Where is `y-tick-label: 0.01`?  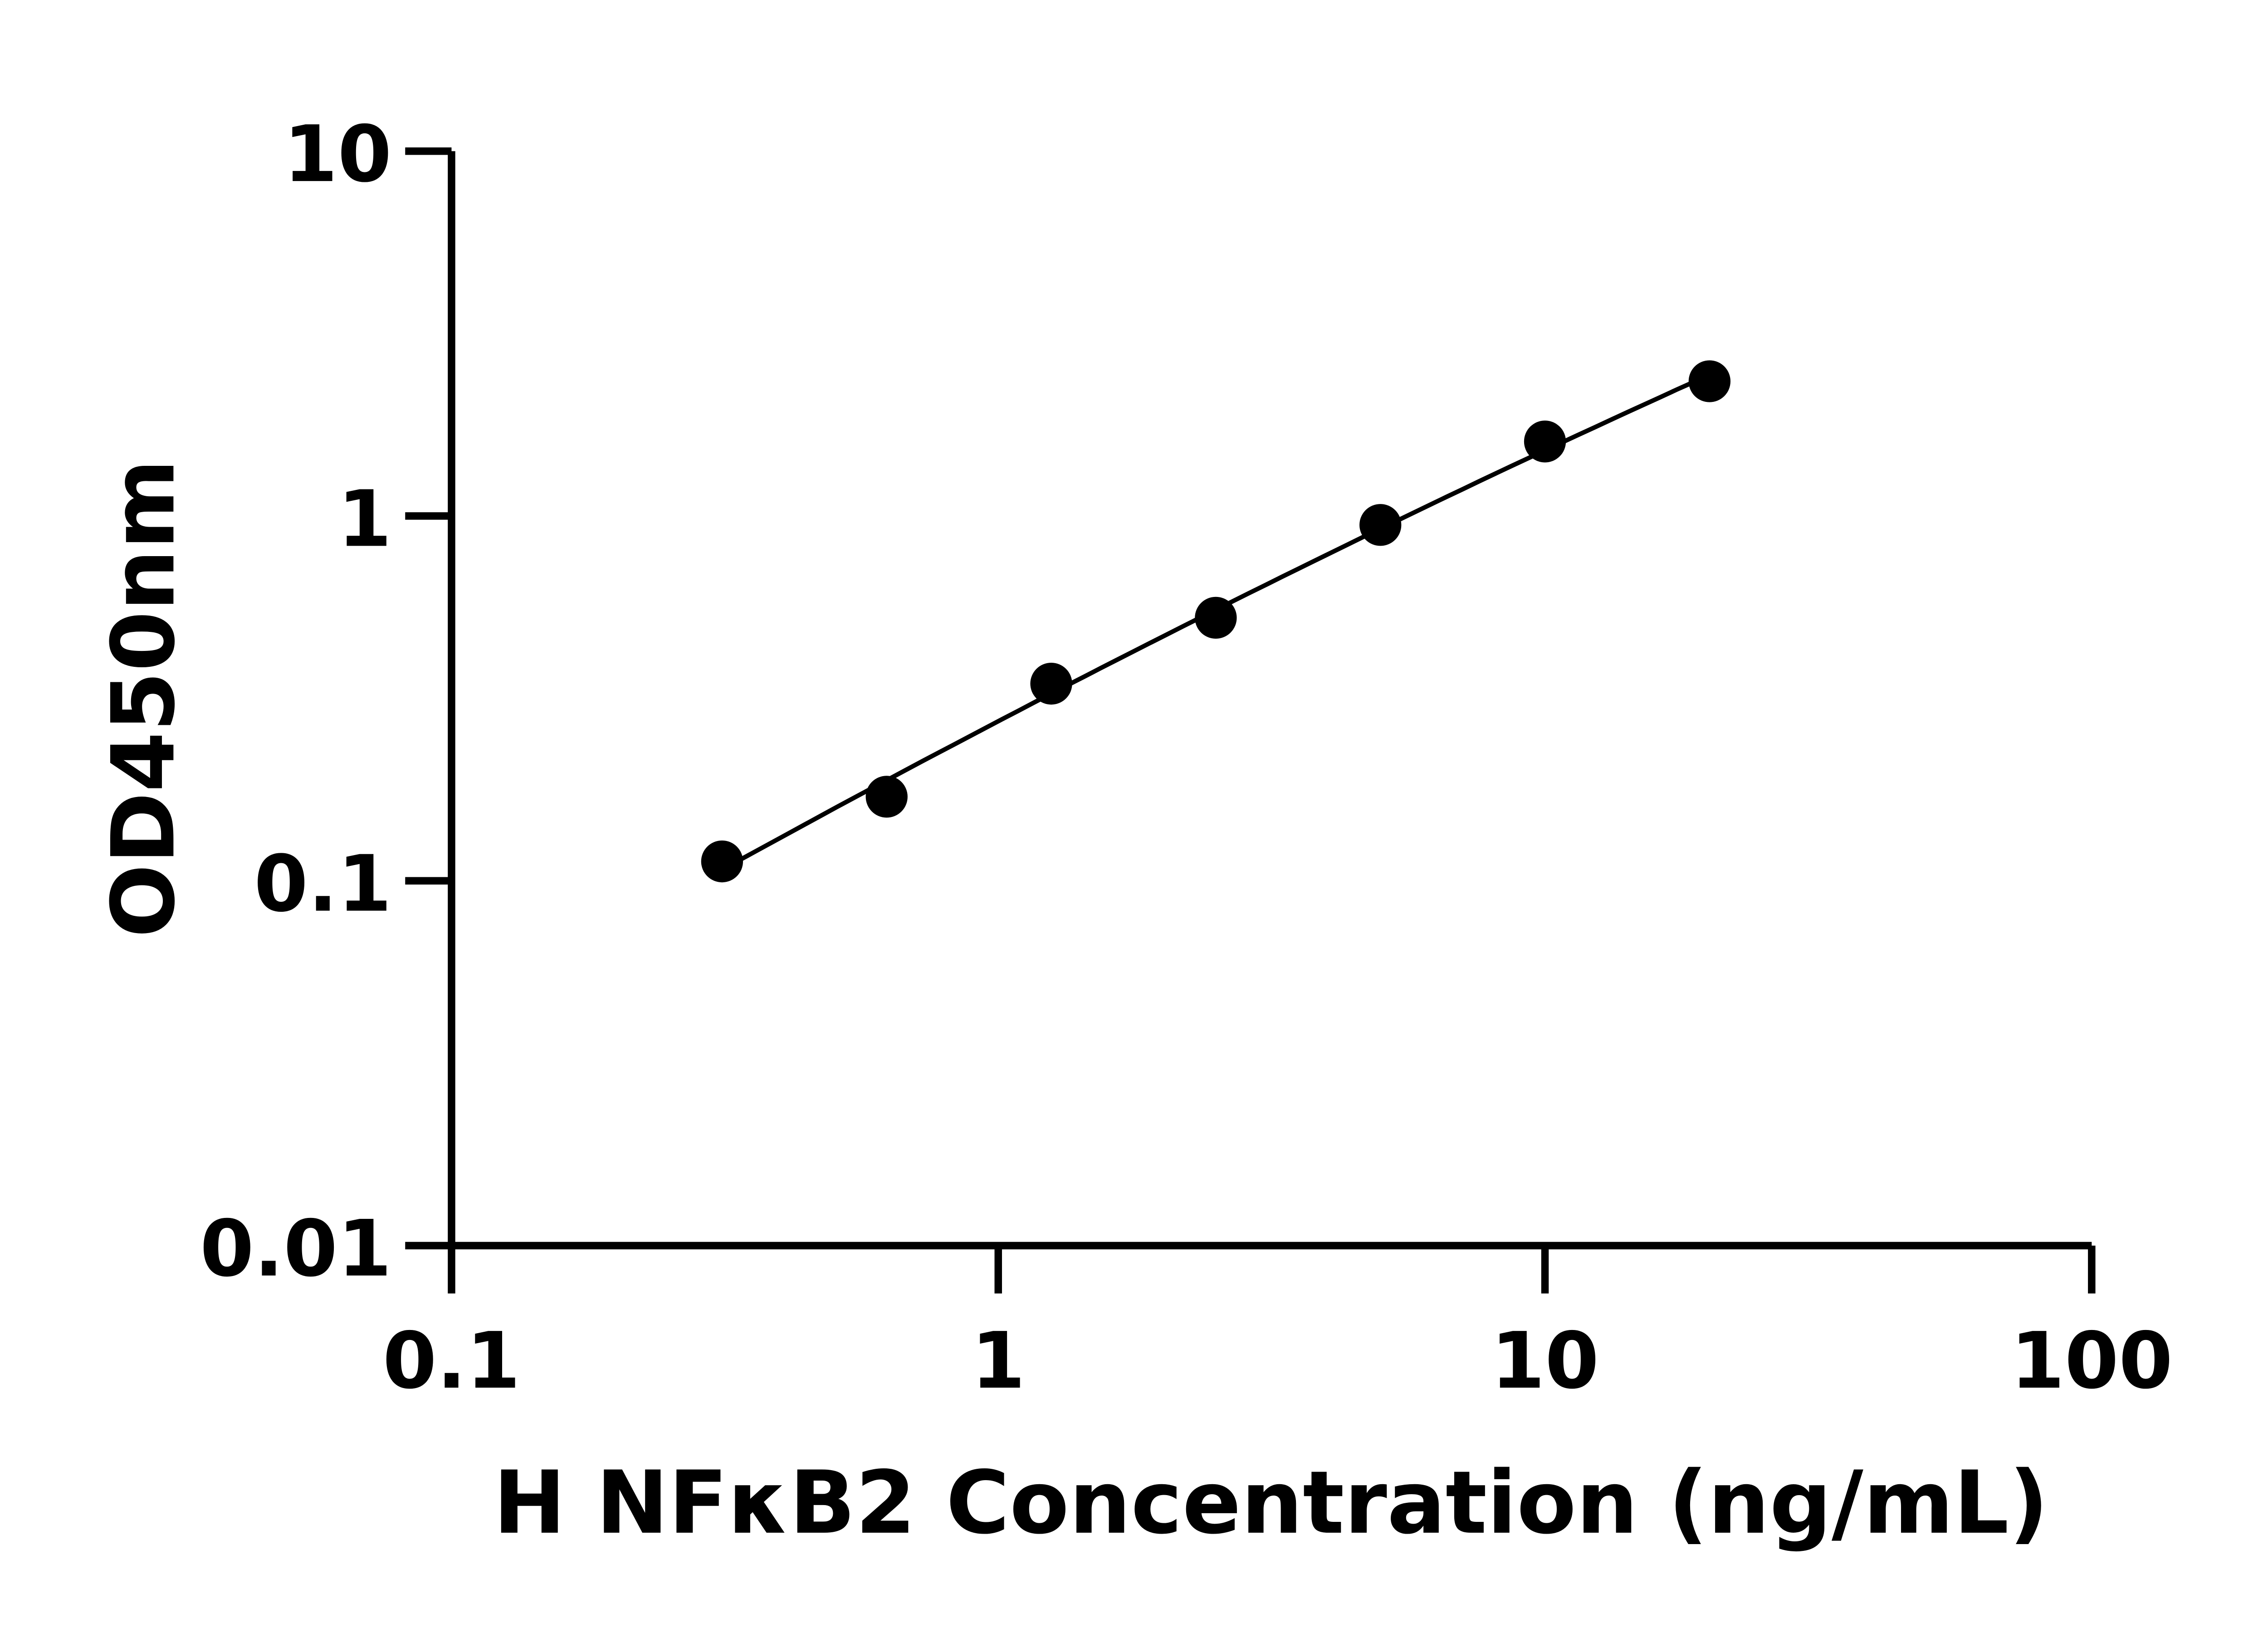
y-tick-label: 0.01 is located at coordinates (296, 1249).